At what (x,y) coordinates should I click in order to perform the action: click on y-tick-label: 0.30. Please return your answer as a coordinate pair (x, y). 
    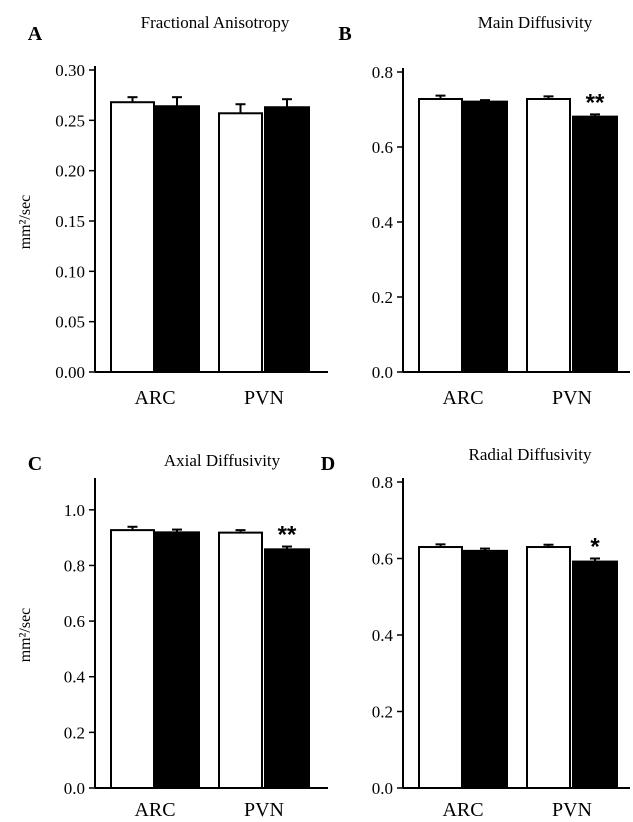
    Looking at the image, I should click on (70, 70).